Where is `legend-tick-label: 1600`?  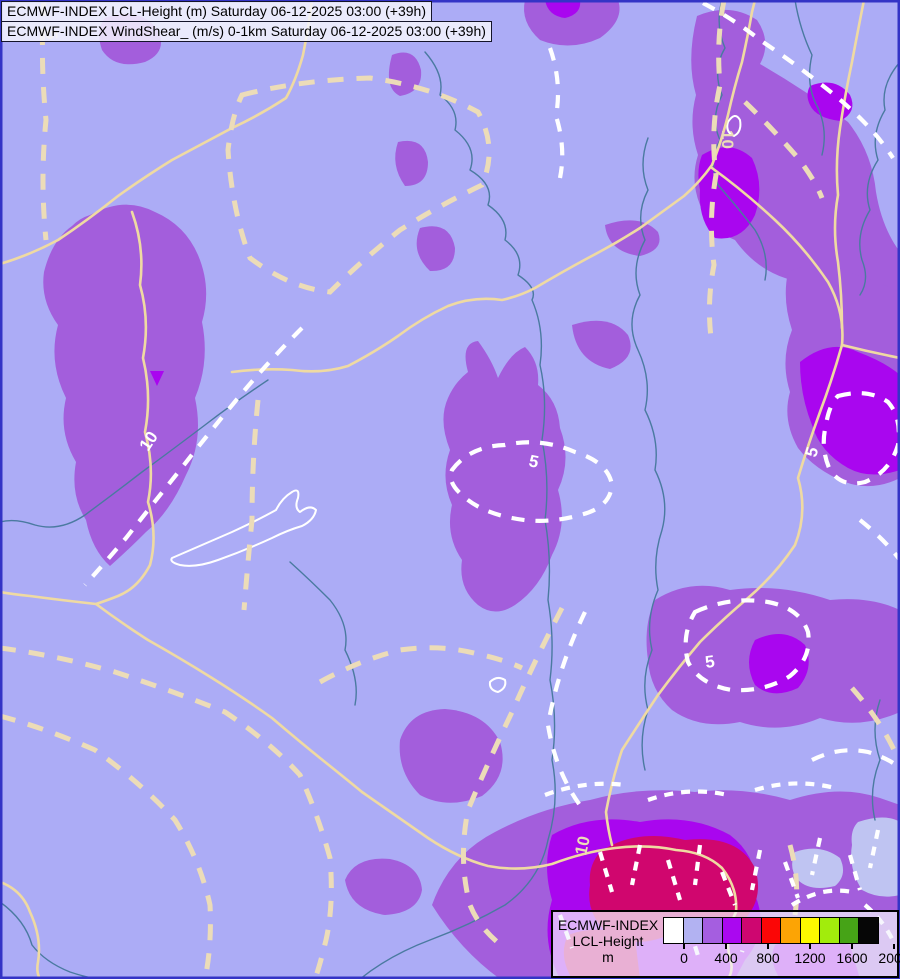
legend-tick-label: 1600 is located at coordinates (852, 958).